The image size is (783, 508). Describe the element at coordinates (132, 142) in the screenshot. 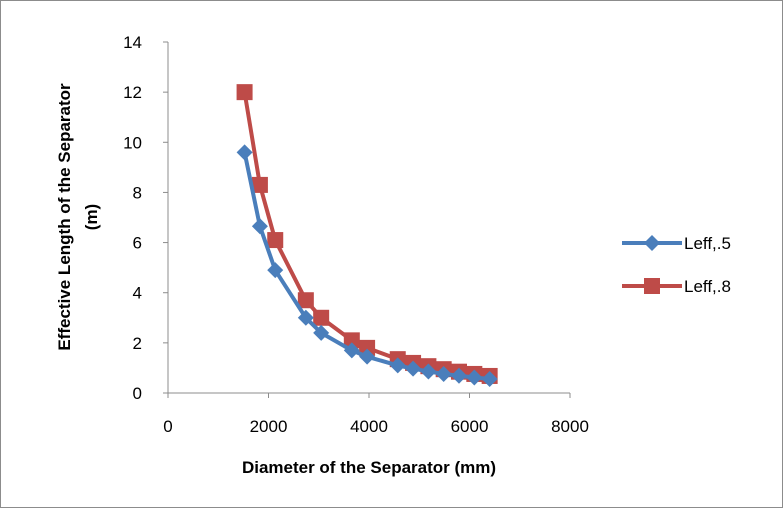

I see `y-tick-label: 10` at that location.